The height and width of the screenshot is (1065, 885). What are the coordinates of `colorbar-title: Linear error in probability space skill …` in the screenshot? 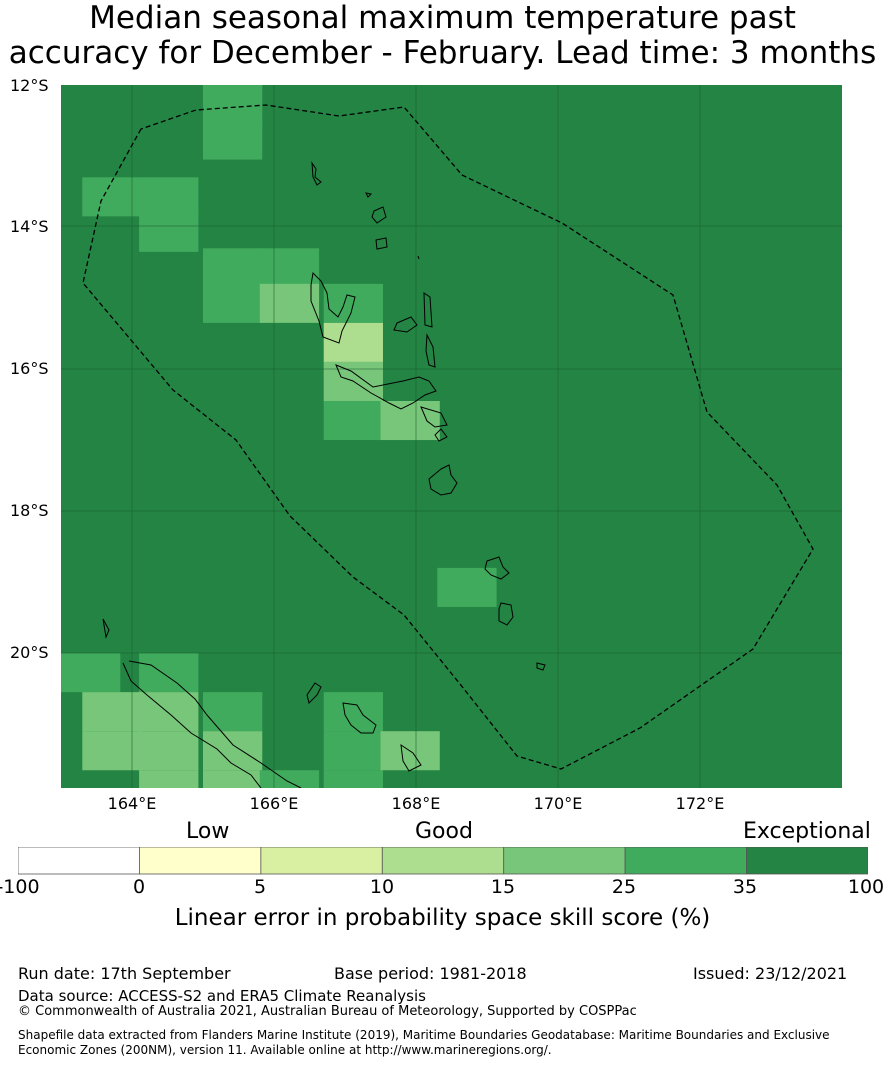 It's located at (442, 918).